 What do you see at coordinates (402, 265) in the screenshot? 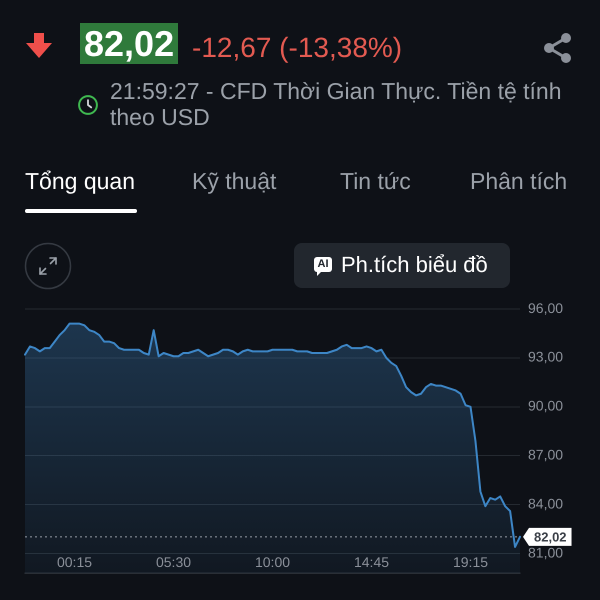
I see `analysis-button: AI Ph.tích biểu đồ` at bounding box center [402, 265].